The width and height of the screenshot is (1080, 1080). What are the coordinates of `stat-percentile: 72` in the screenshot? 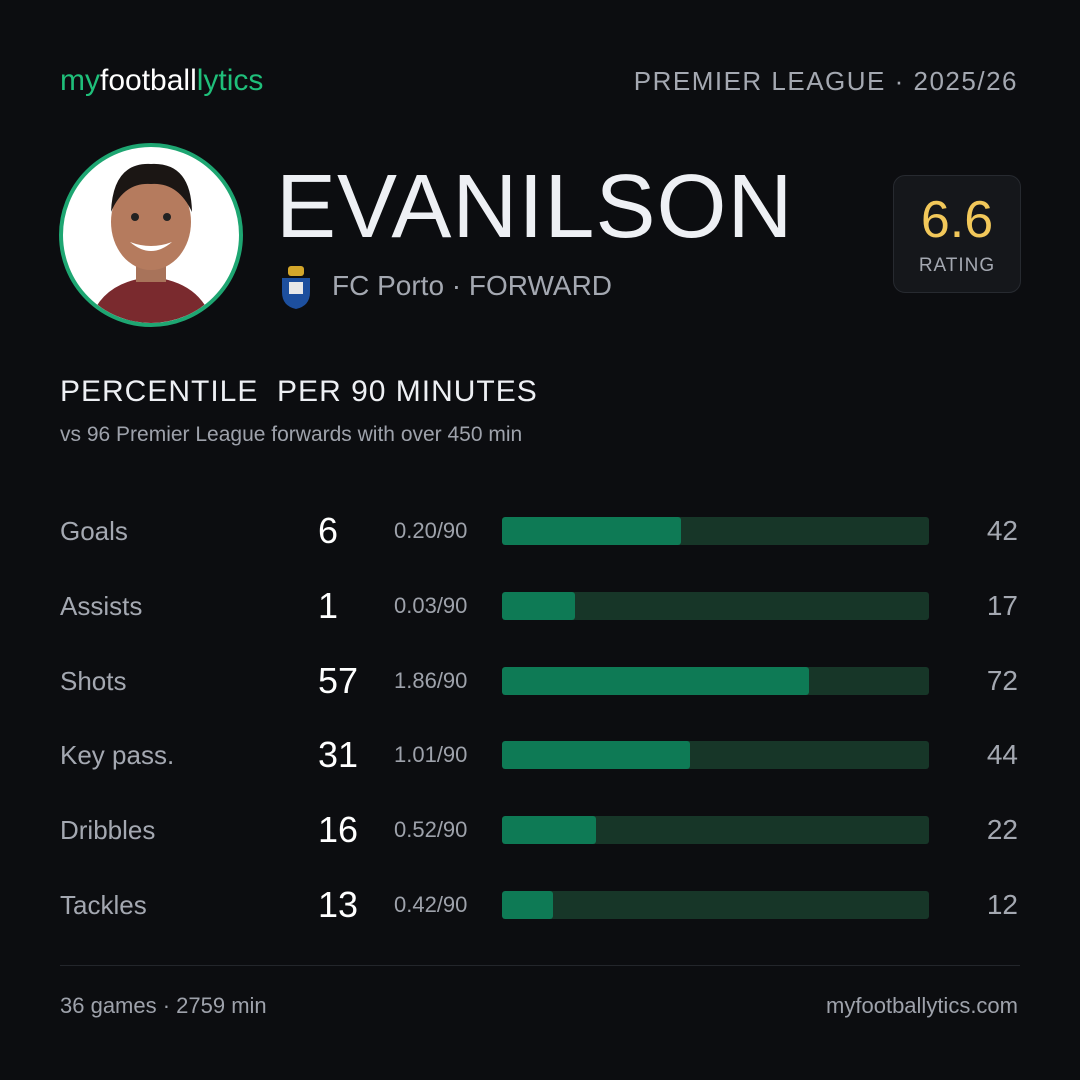 It's located at (1002, 680).